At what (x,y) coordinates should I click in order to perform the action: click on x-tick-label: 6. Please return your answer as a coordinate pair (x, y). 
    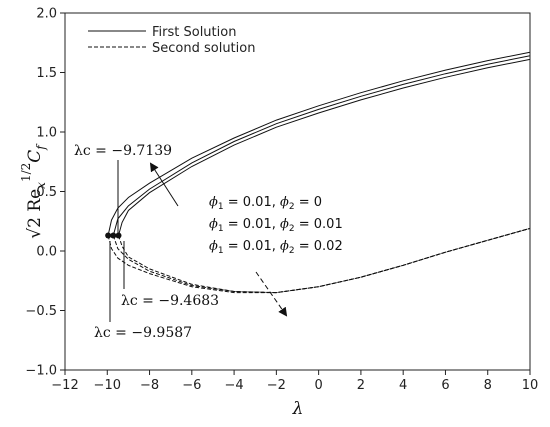
    Looking at the image, I should click on (445, 385).